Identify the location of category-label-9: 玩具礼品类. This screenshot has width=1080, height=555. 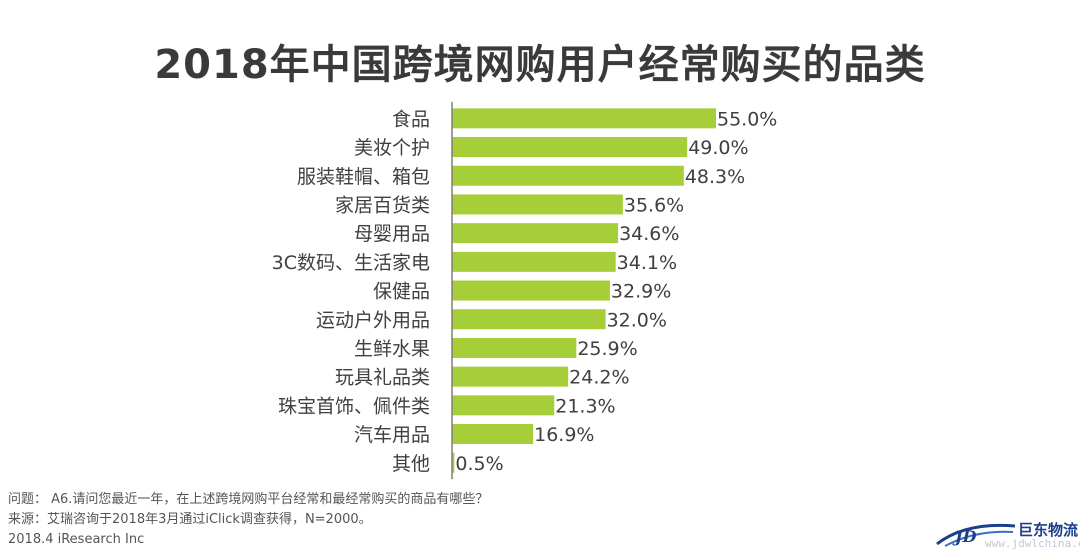
(382, 378).